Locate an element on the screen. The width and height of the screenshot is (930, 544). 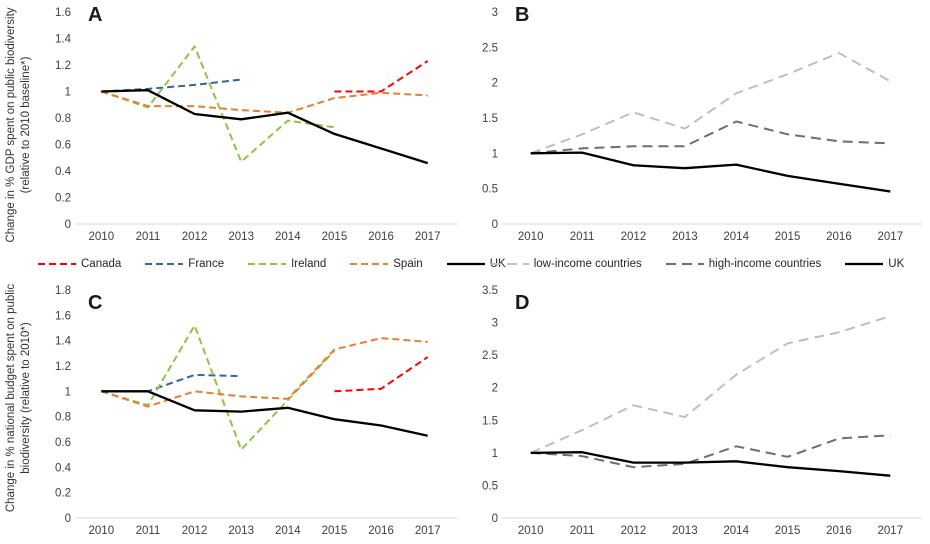
y-tick-label: 0.5 is located at coordinates (490, 190).